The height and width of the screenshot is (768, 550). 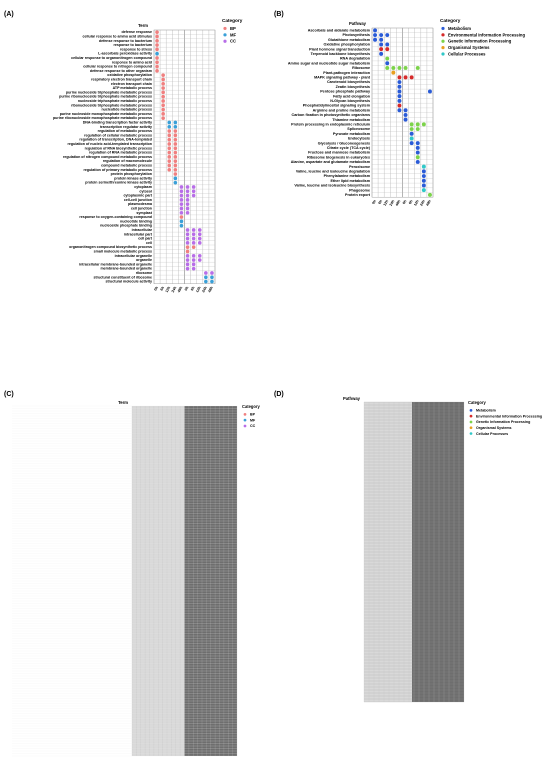 What do you see at coordinates (129, 75) in the screenshot?
I see `y-tick-label: oxidative phosphorylation` at bounding box center [129, 75].